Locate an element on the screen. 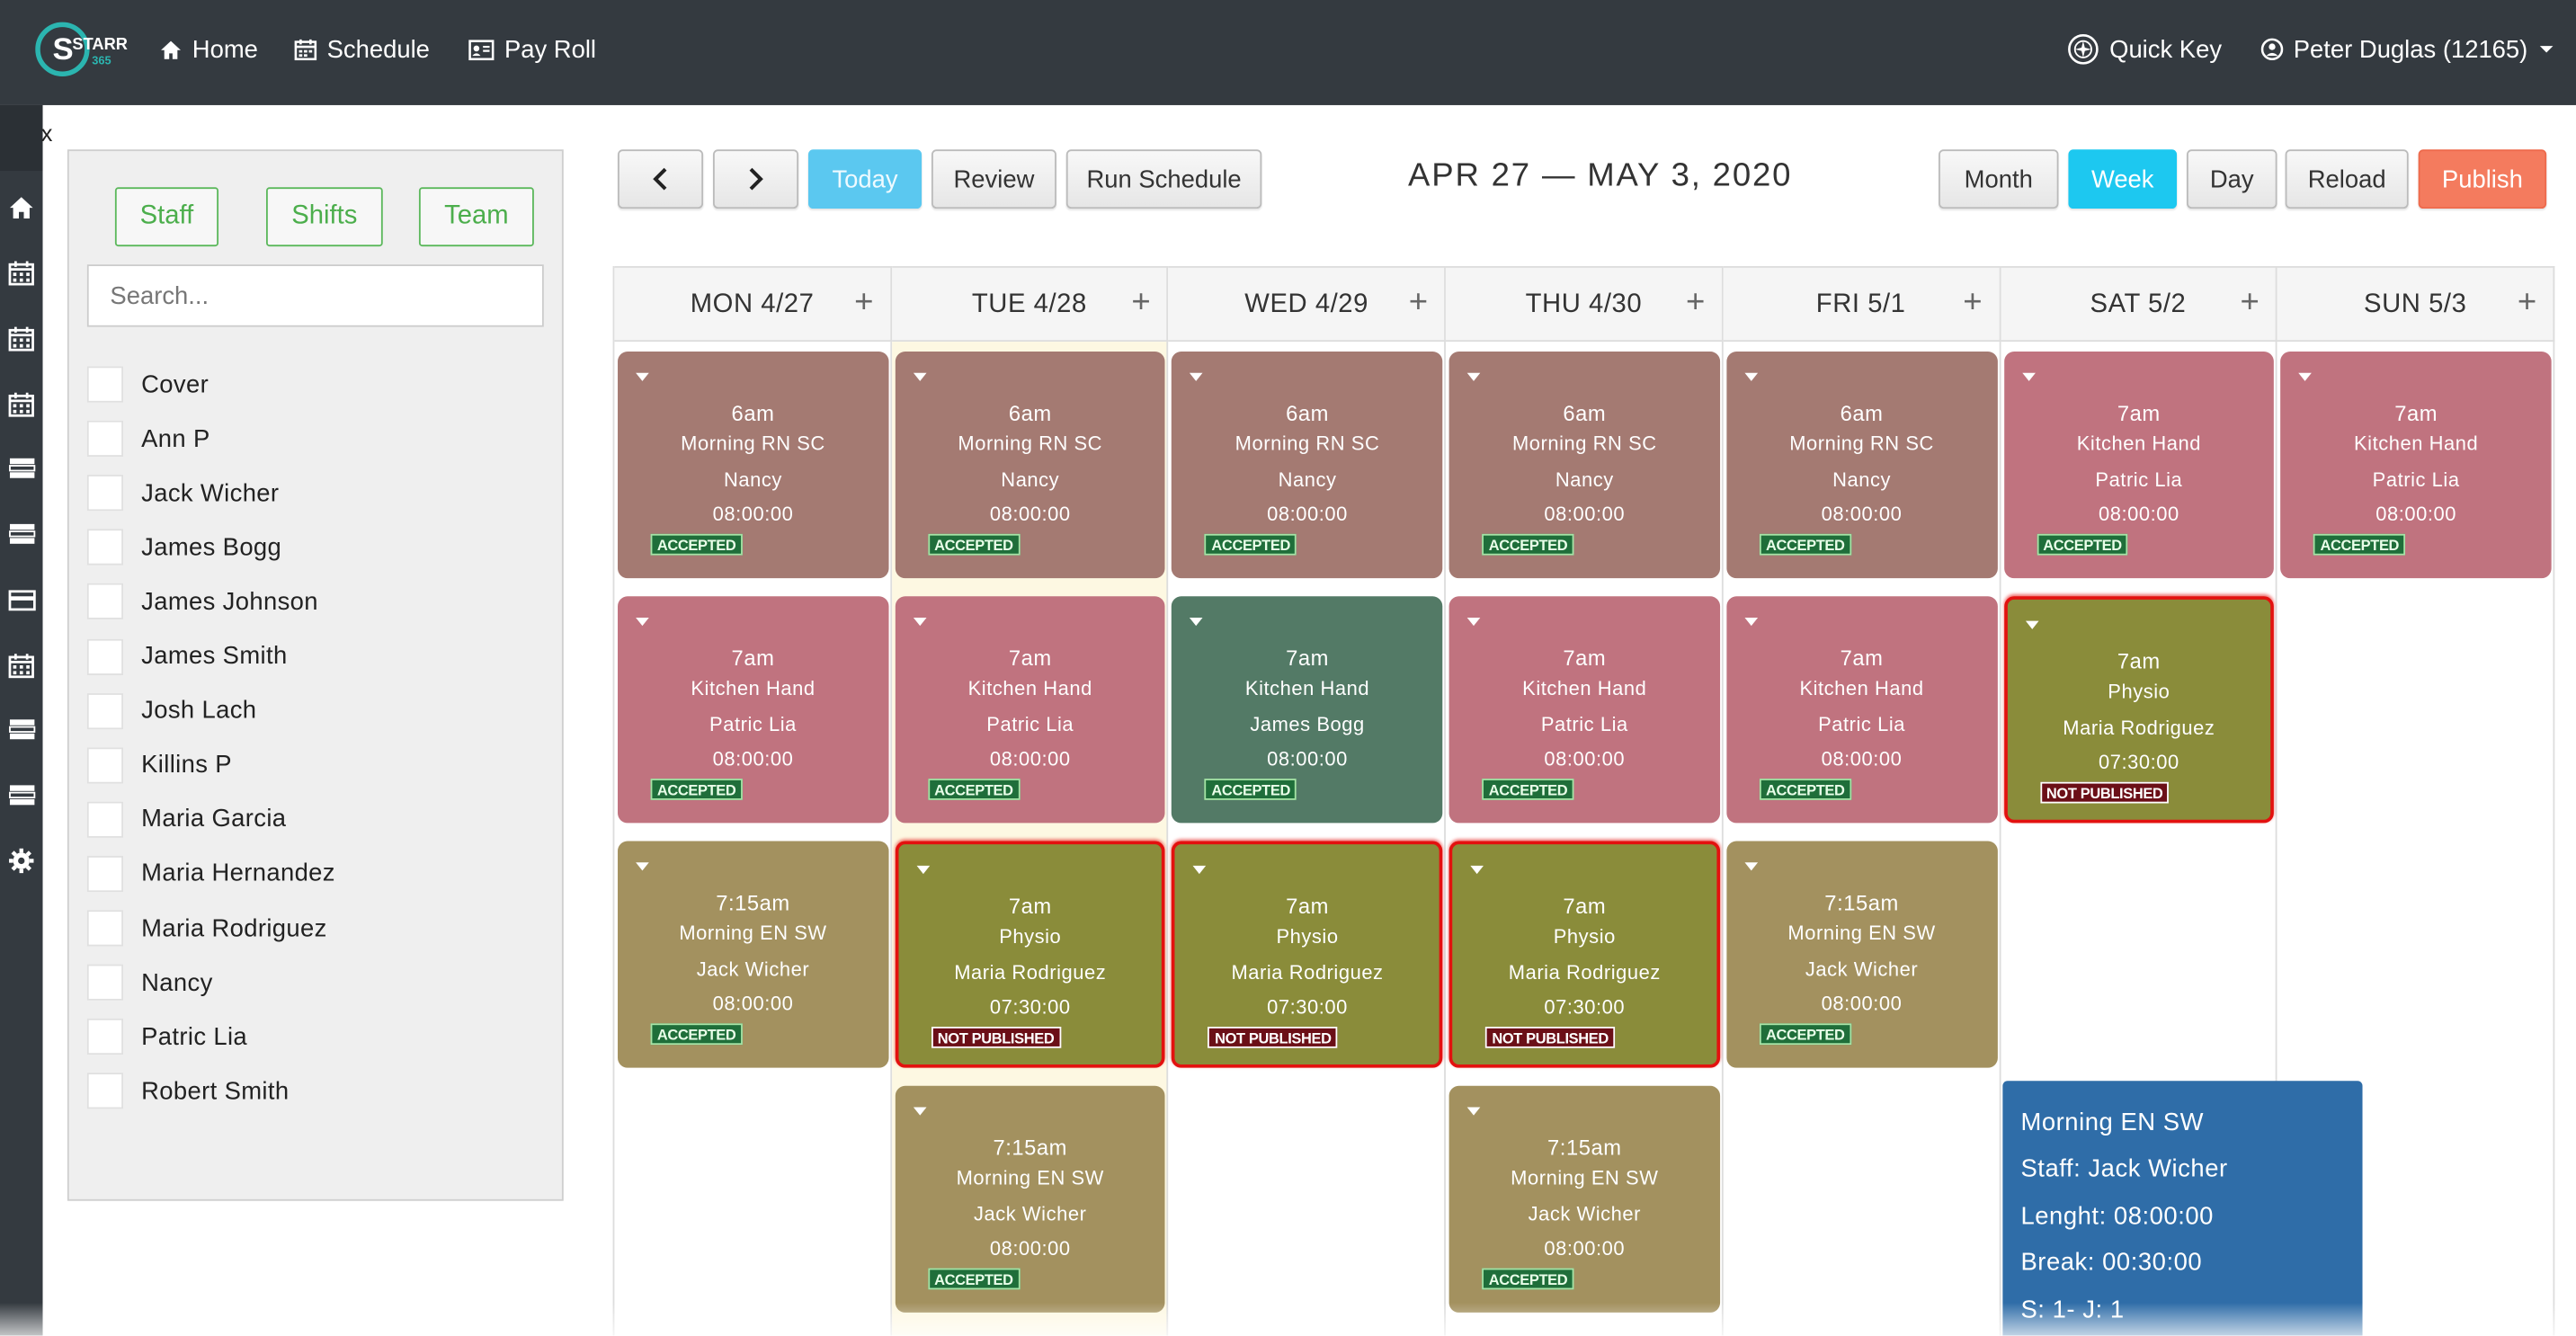 This screenshot has width=2576, height=1336. staff-list-item: Jack Wicher is located at coordinates (183, 493).